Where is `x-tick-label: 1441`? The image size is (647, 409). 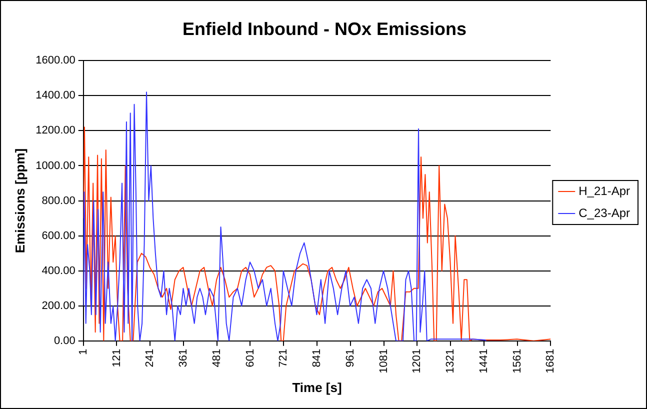 x-tick-label: 1441 is located at coordinates (484, 361).